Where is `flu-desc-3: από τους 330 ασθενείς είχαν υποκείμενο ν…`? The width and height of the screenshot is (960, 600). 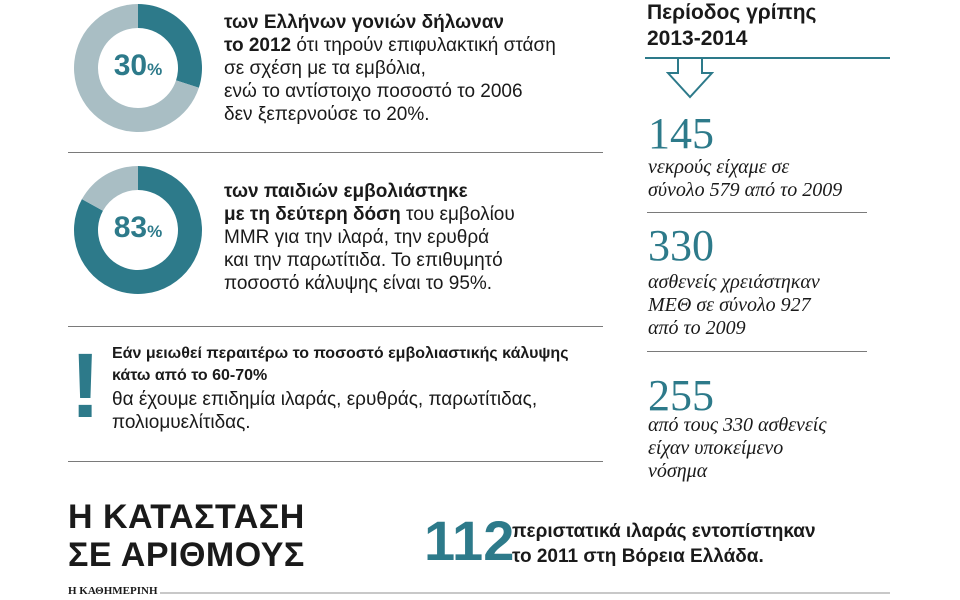
flu-desc-3: από τους 330 ασθενείς είχαν υποκείμενο ν… is located at coordinates (737, 448).